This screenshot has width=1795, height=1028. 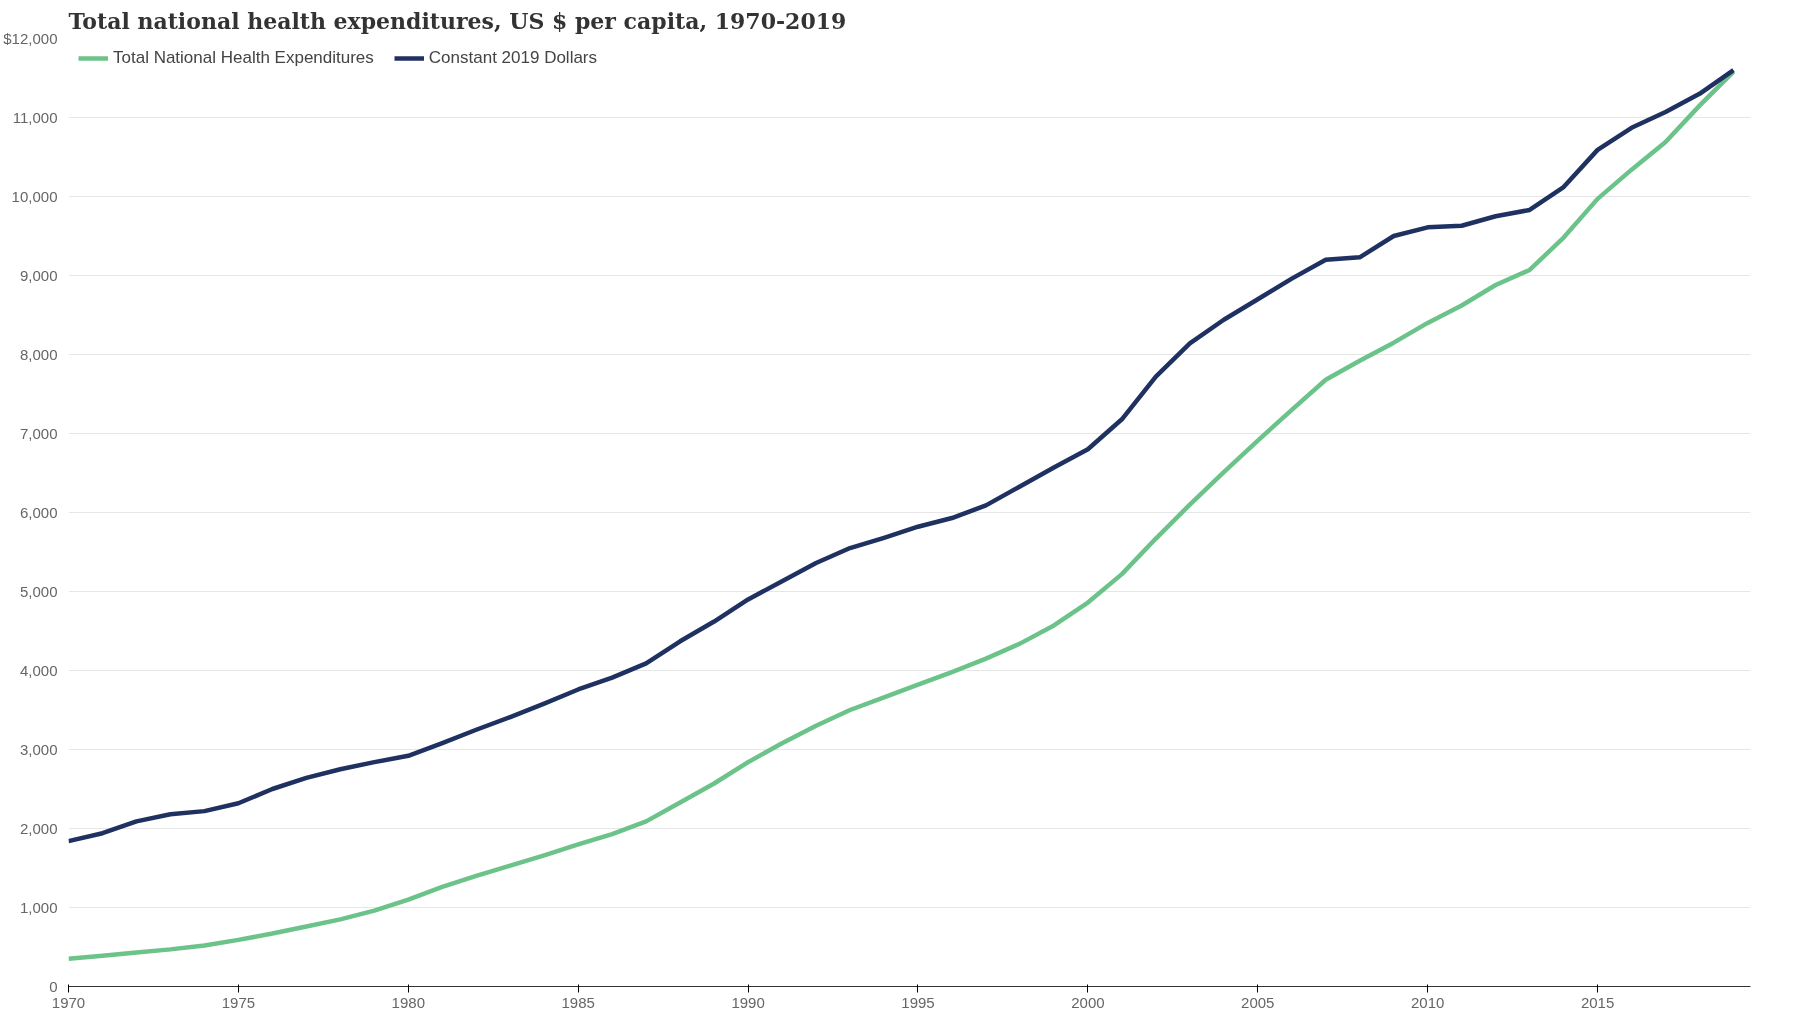 I want to click on x-tick-label: 1970, so click(x=68, y=1002).